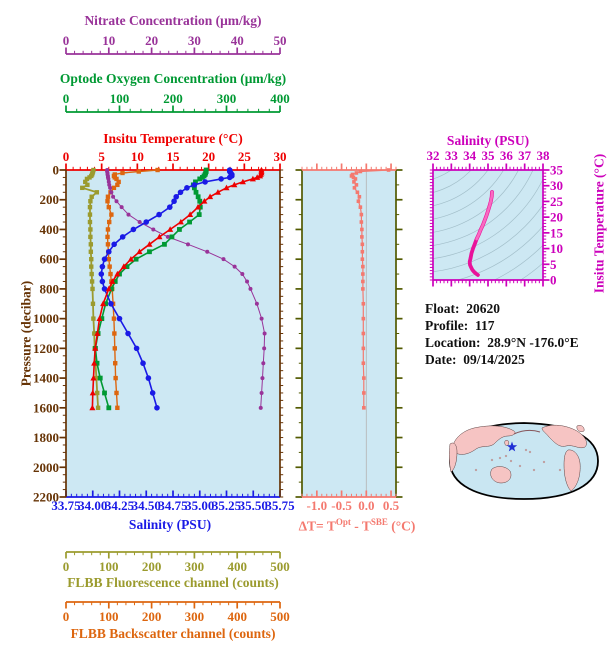  Describe the element at coordinates (173, 78) in the screenshot. I see `oxygen-axis-title: Optode Oxygen Concentration (μm/kg)` at that location.